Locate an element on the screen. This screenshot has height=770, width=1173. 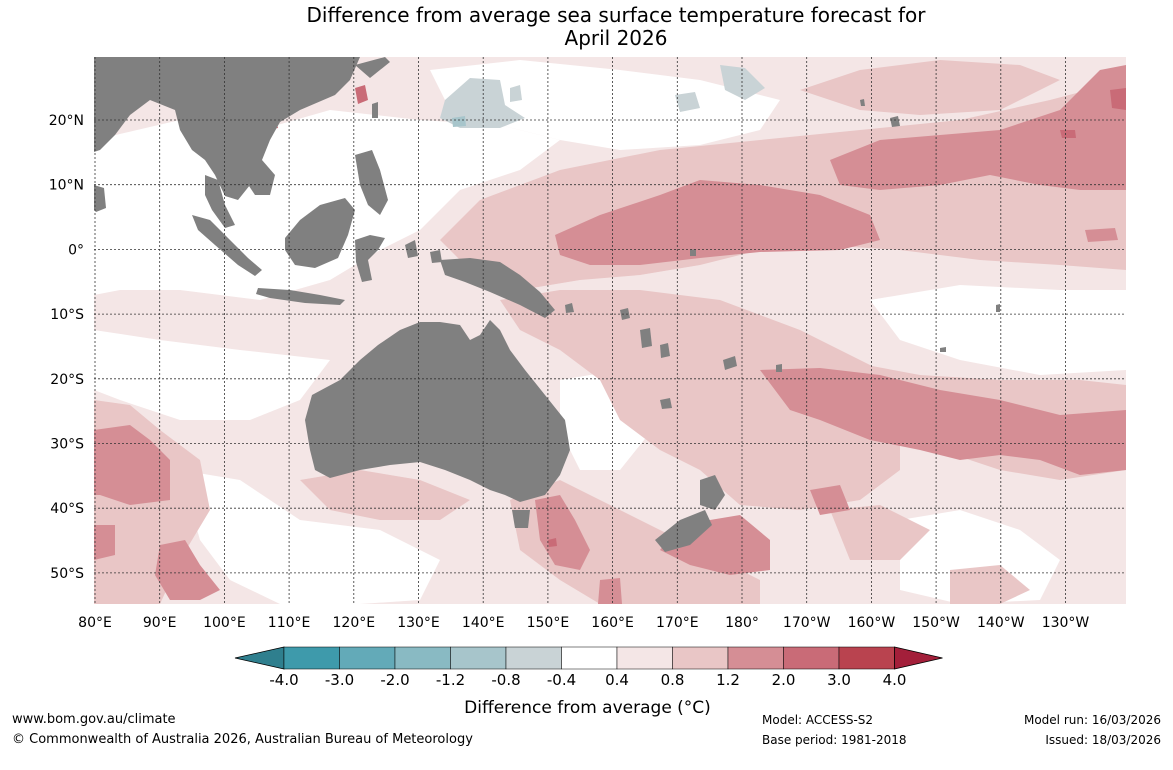
base-period: Base period: 1981-2018 is located at coordinates (834, 740).